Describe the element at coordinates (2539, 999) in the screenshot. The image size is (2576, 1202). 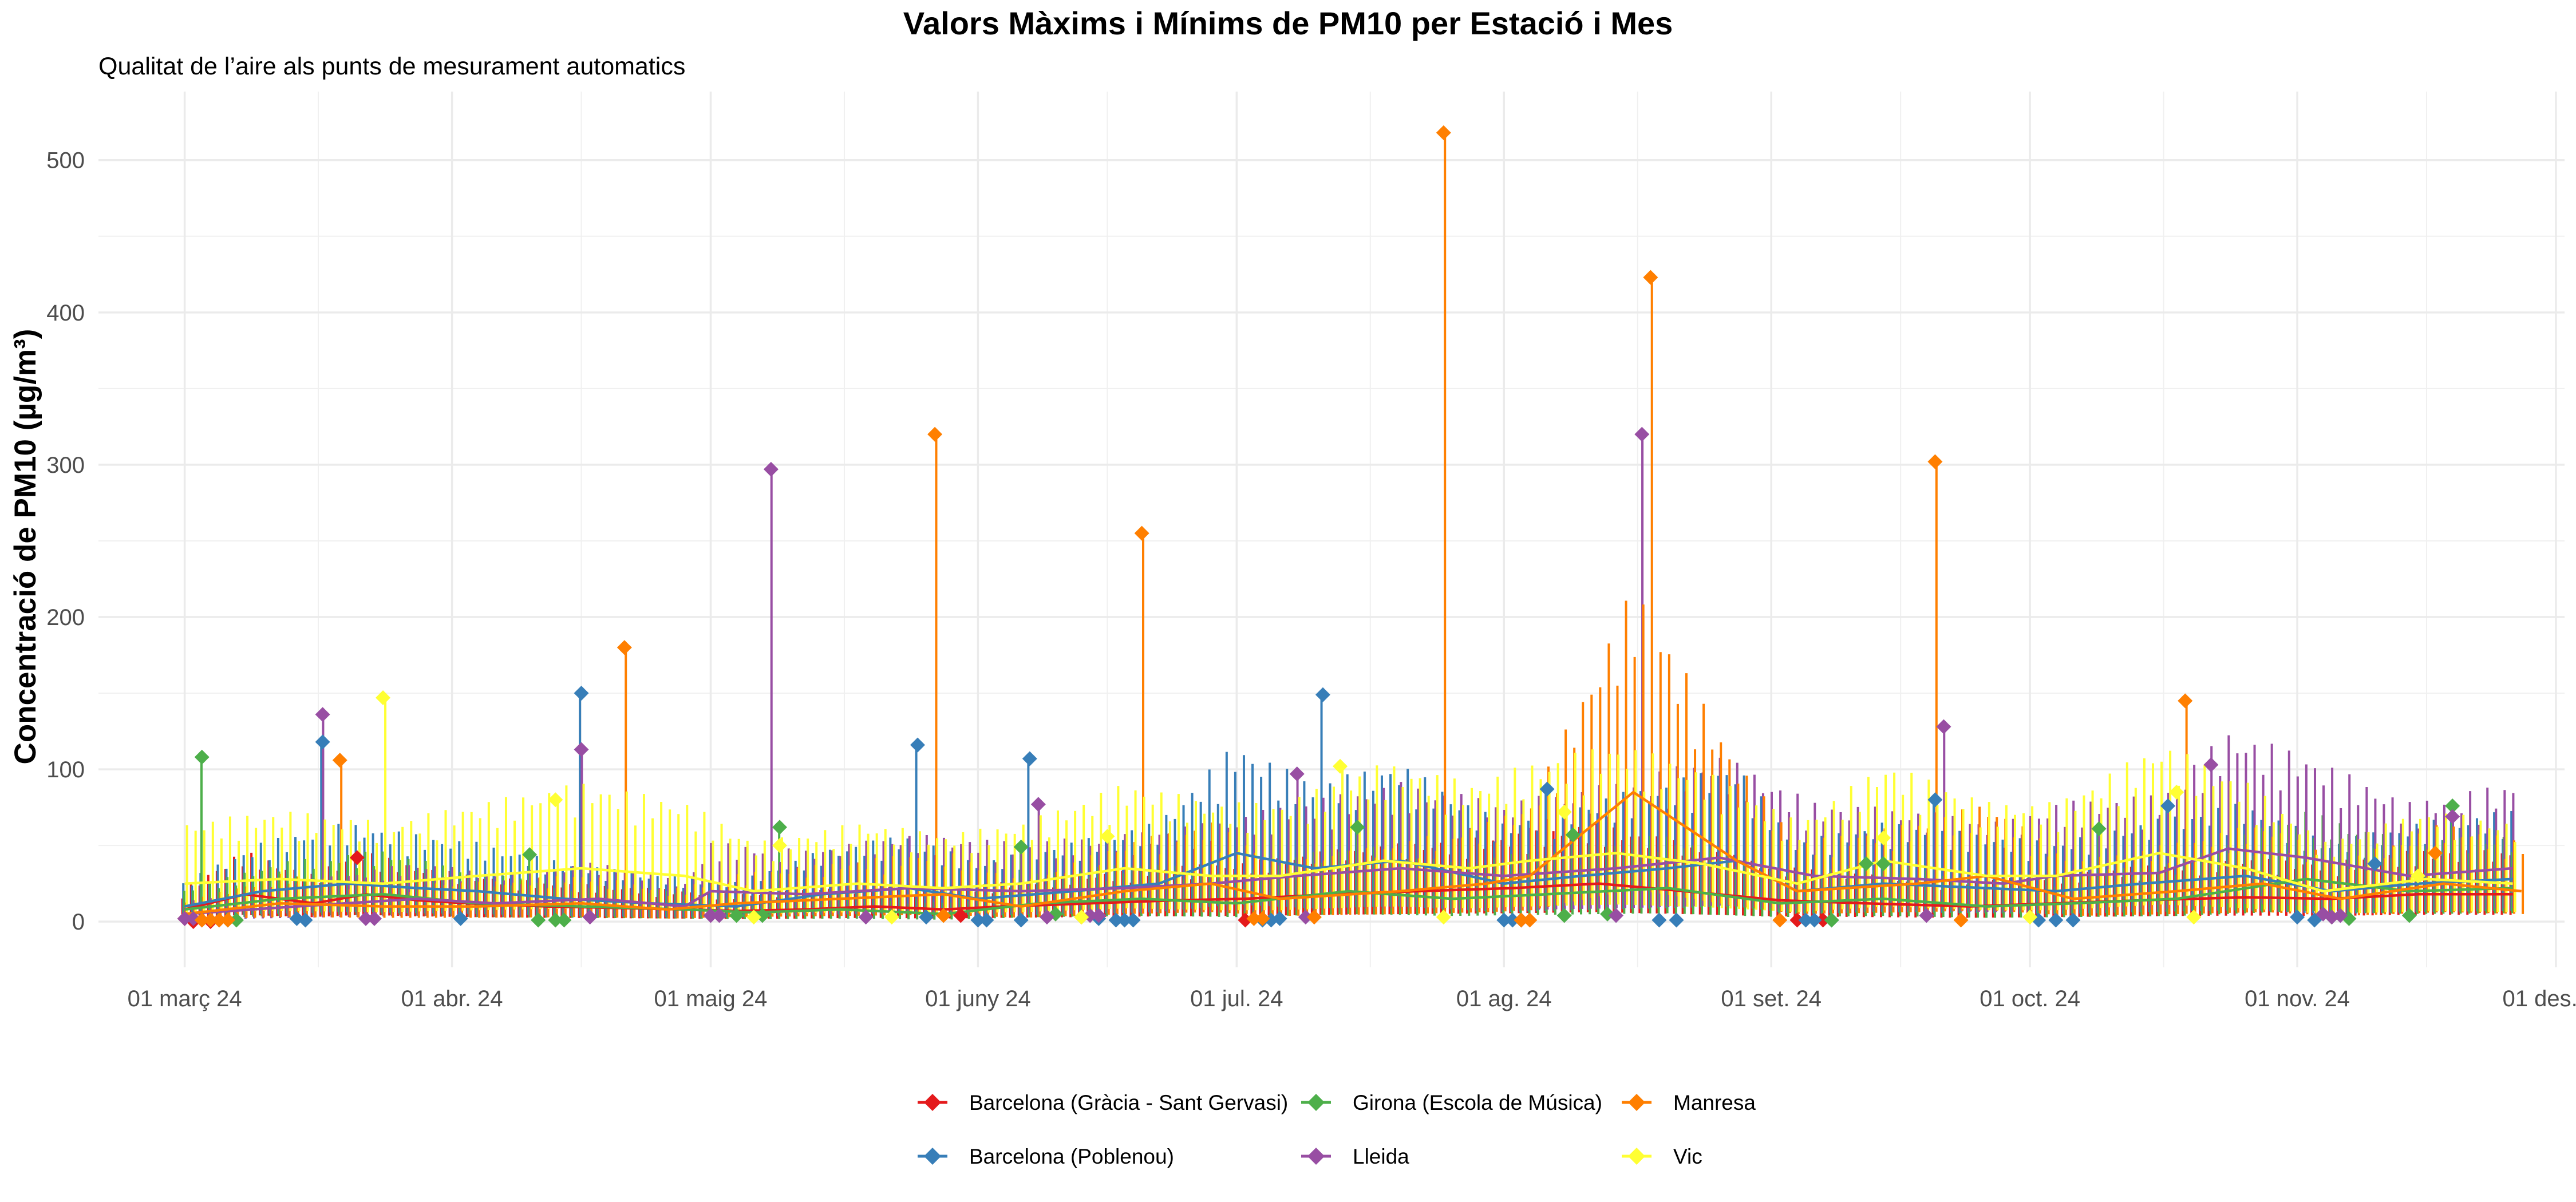
I see `x-tick-label: 01 des. 24` at that location.